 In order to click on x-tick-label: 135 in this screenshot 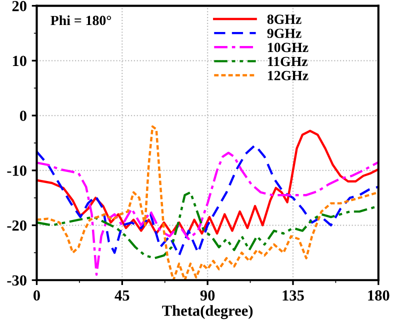, I will do `click(293, 295)`.